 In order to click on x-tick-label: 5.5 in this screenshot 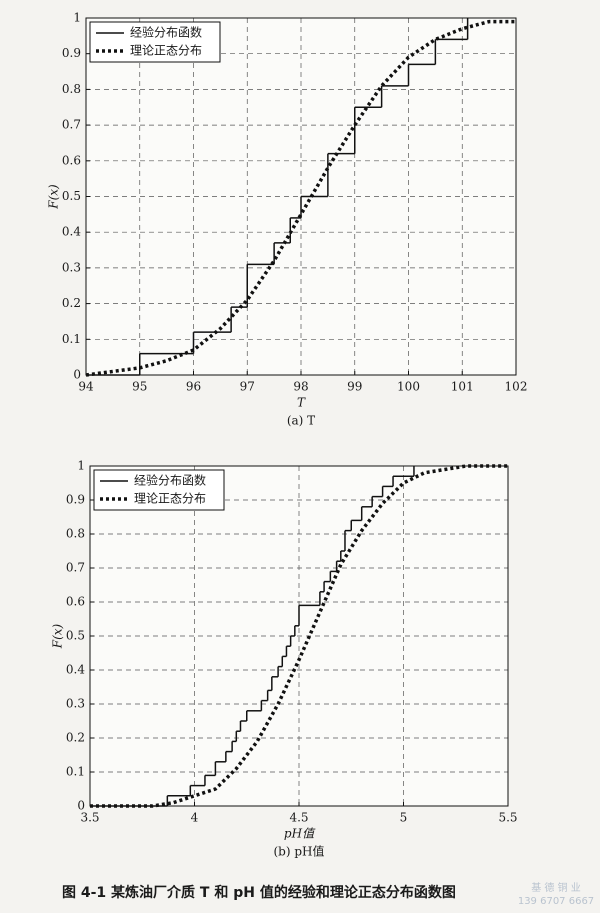, I will do `click(507, 818)`.